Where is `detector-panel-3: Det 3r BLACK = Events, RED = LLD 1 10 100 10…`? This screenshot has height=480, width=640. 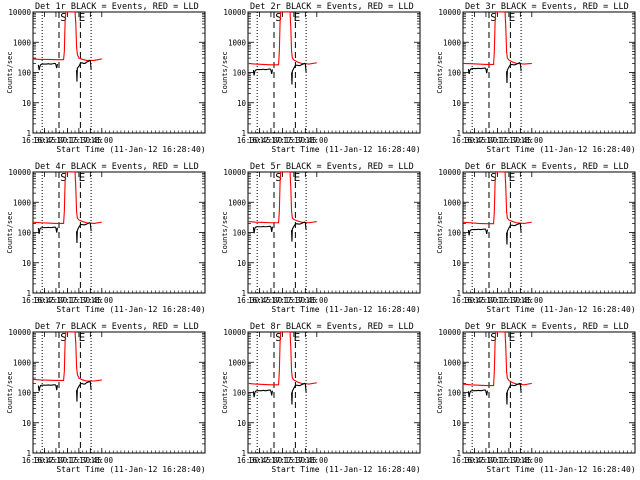
detector-panel-3: Det 3r BLACK = Events, RED = LLD 1 10 100 10… is located at coordinates (536, 78).